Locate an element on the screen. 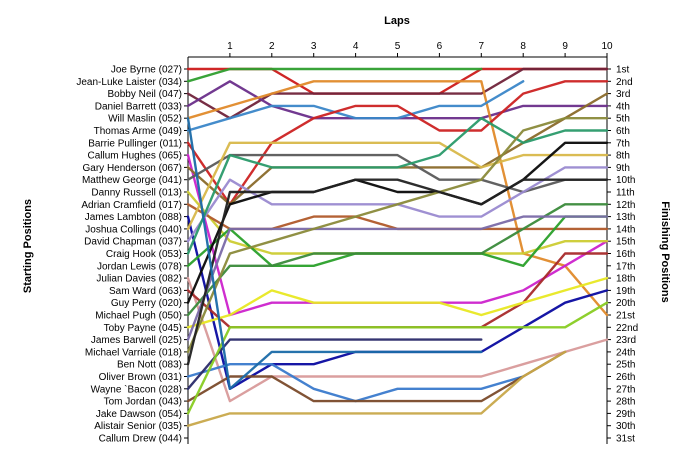 The image size is (700, 465). lap-tick-label: 7 is located at coordinates (482, 46).